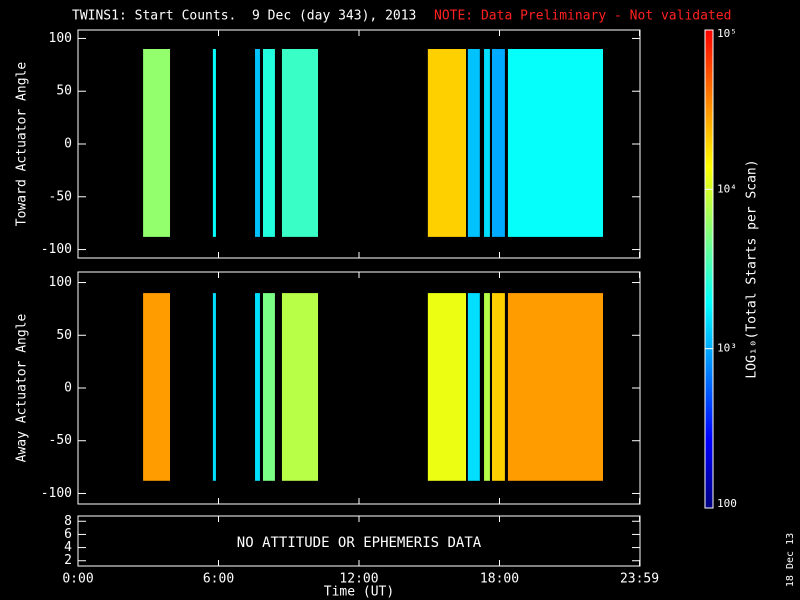 This screenshot has height=600, width=800. I want to click on x-axis-label: Time (UT), so click(359, 592).